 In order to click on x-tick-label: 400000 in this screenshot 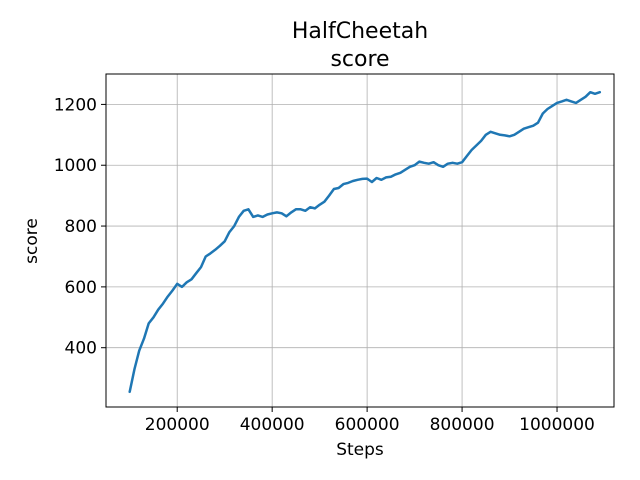, I will do `click(272, 425)`.